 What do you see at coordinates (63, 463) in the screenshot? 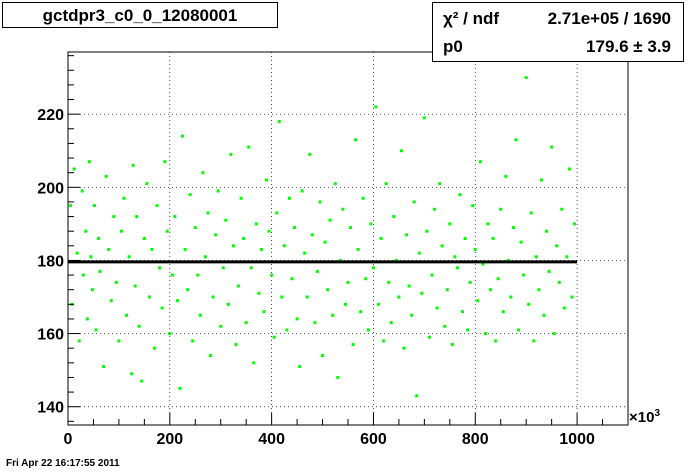
I see `timestamp-footer: Fri Apr 22 16:17:55 2011` at bounding box center [63, 463].